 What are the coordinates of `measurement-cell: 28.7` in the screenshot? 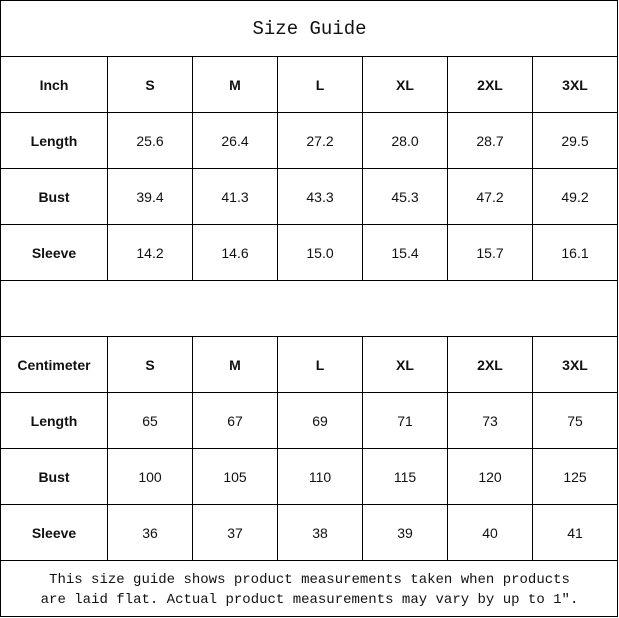 It's located at (490, 140).